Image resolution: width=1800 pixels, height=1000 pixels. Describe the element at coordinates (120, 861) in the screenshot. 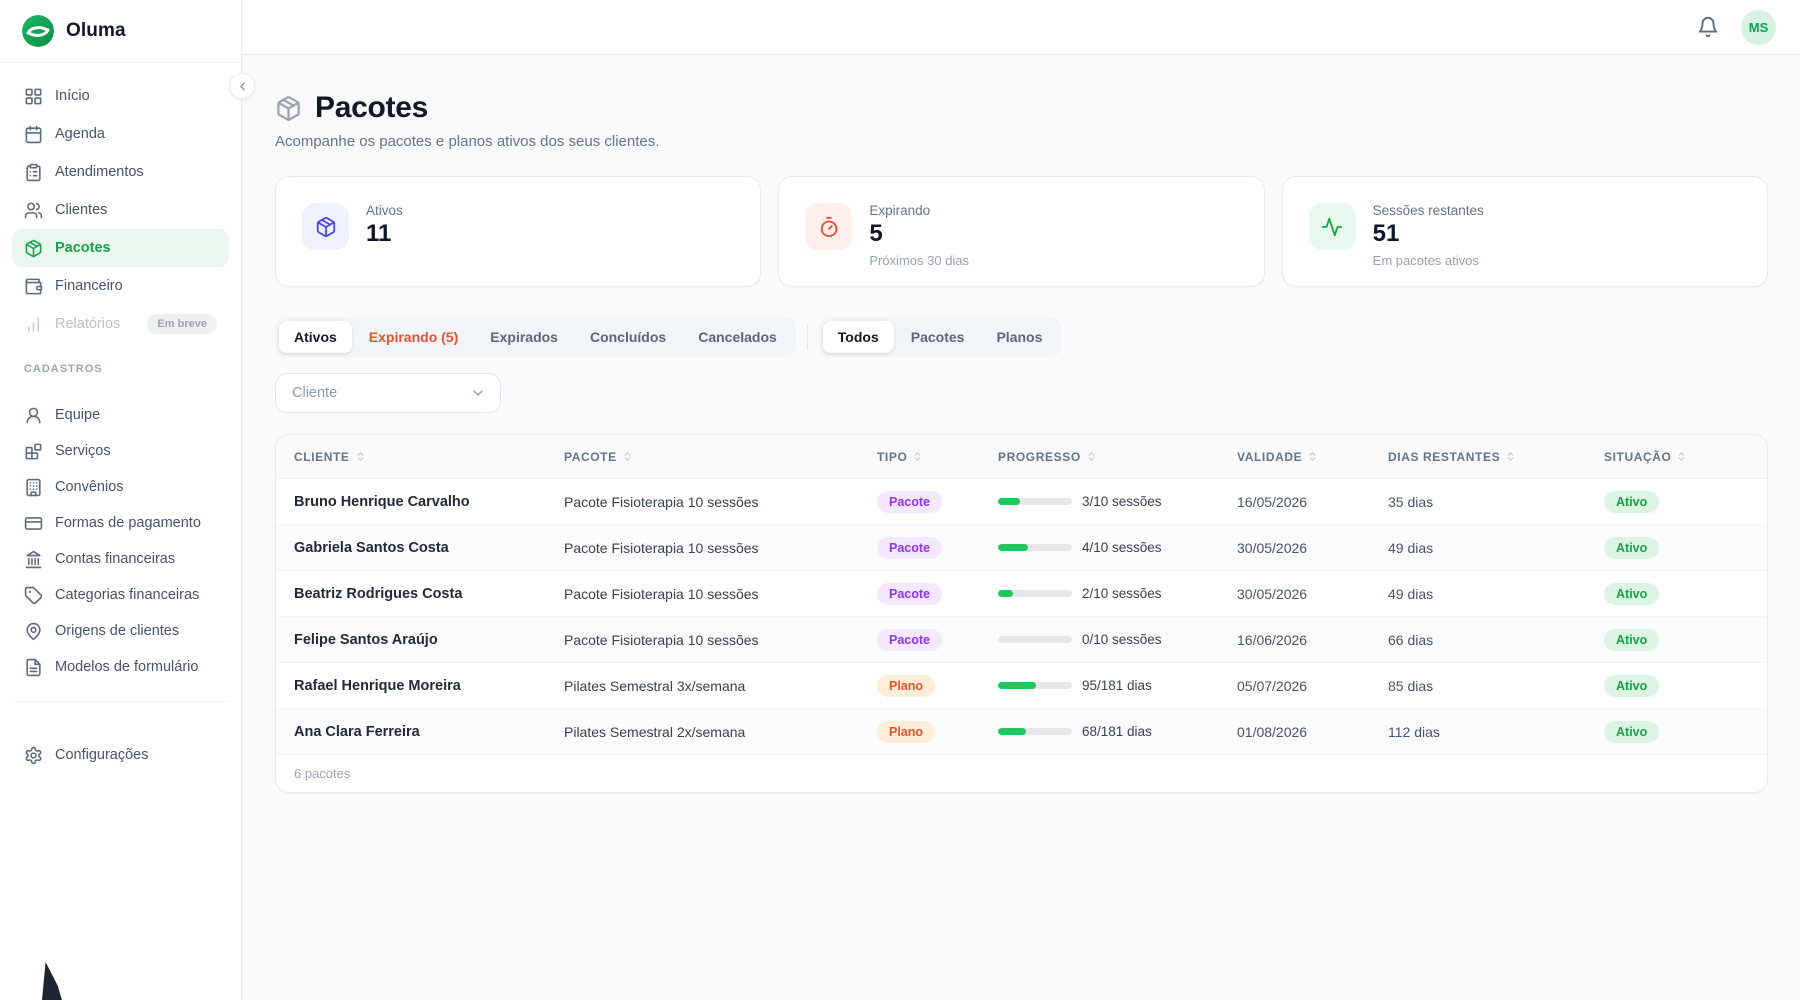

I see `sidebar-nav-bottom: Configurações` at that location.